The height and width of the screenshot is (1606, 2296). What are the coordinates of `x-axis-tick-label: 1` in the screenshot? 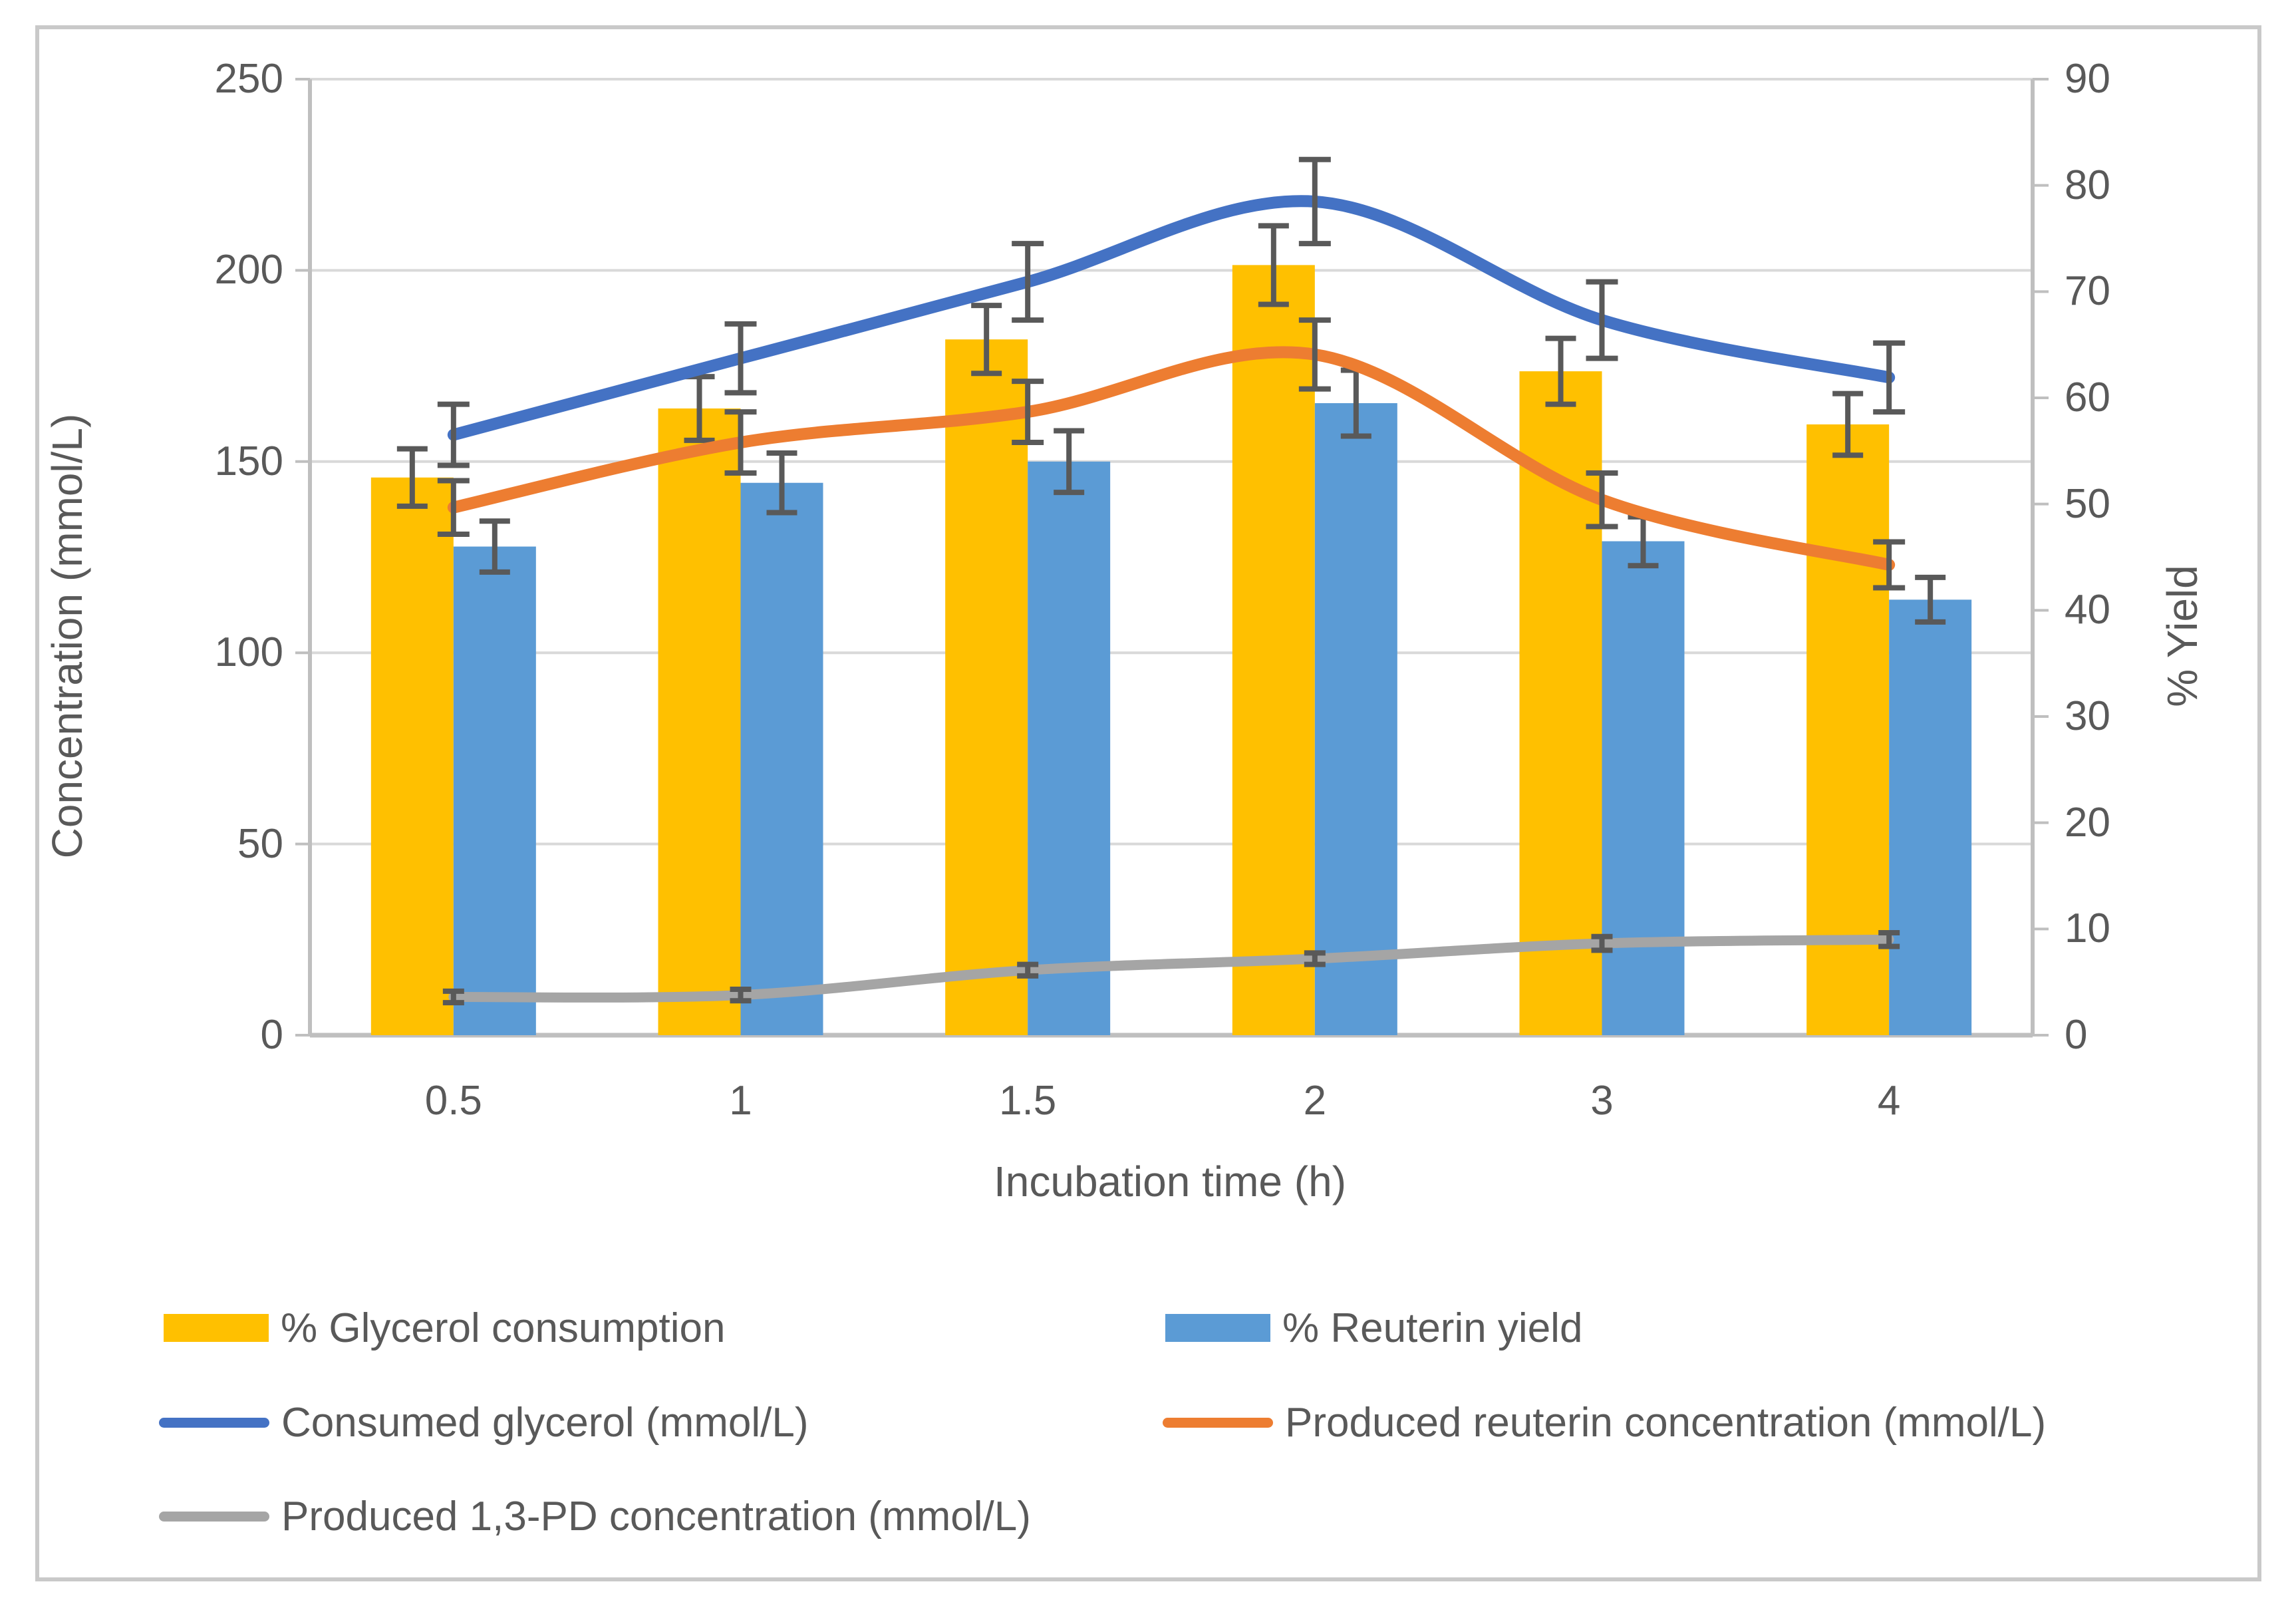 It's located at (740, 1101).